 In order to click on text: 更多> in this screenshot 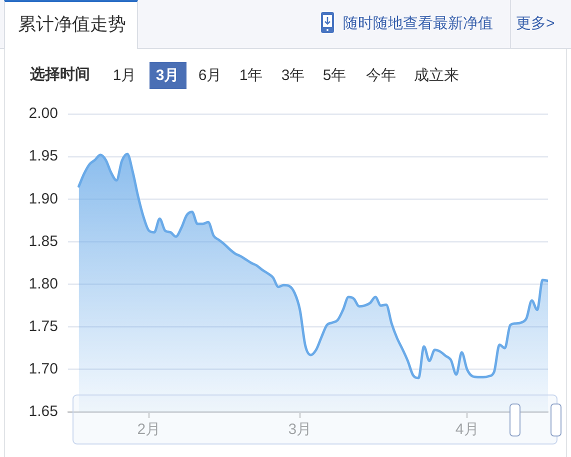, I will do `click(535, 24)`.